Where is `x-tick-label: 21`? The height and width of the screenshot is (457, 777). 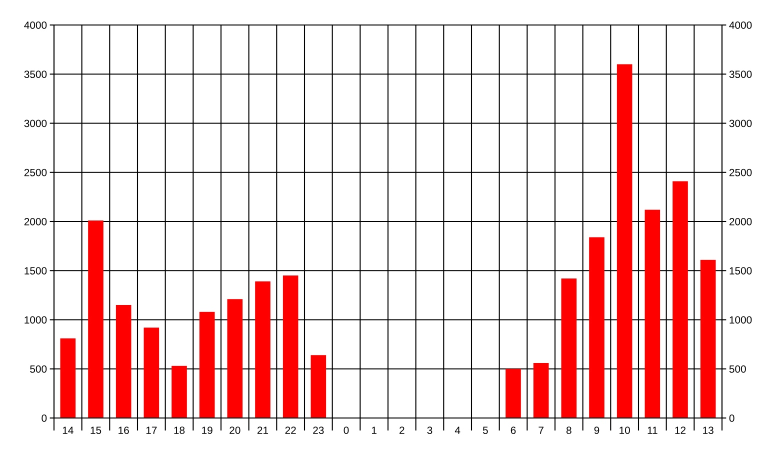 x-tick-label: 21 is located at coordinates (262, 430).